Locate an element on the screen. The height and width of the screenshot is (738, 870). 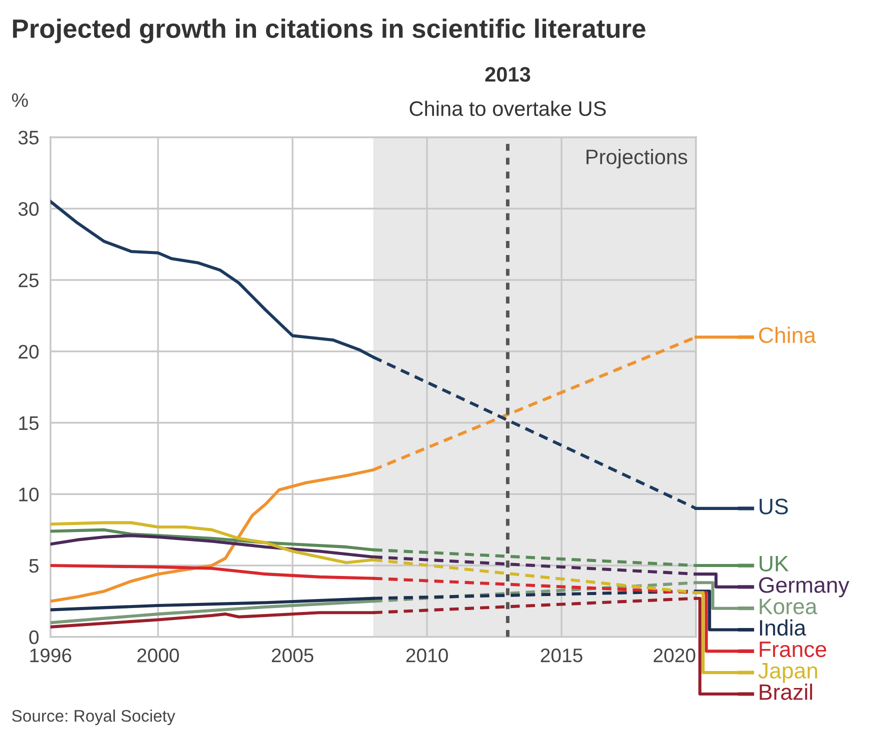
x-tick-label: 1996 is located at coordinates (51, 655).